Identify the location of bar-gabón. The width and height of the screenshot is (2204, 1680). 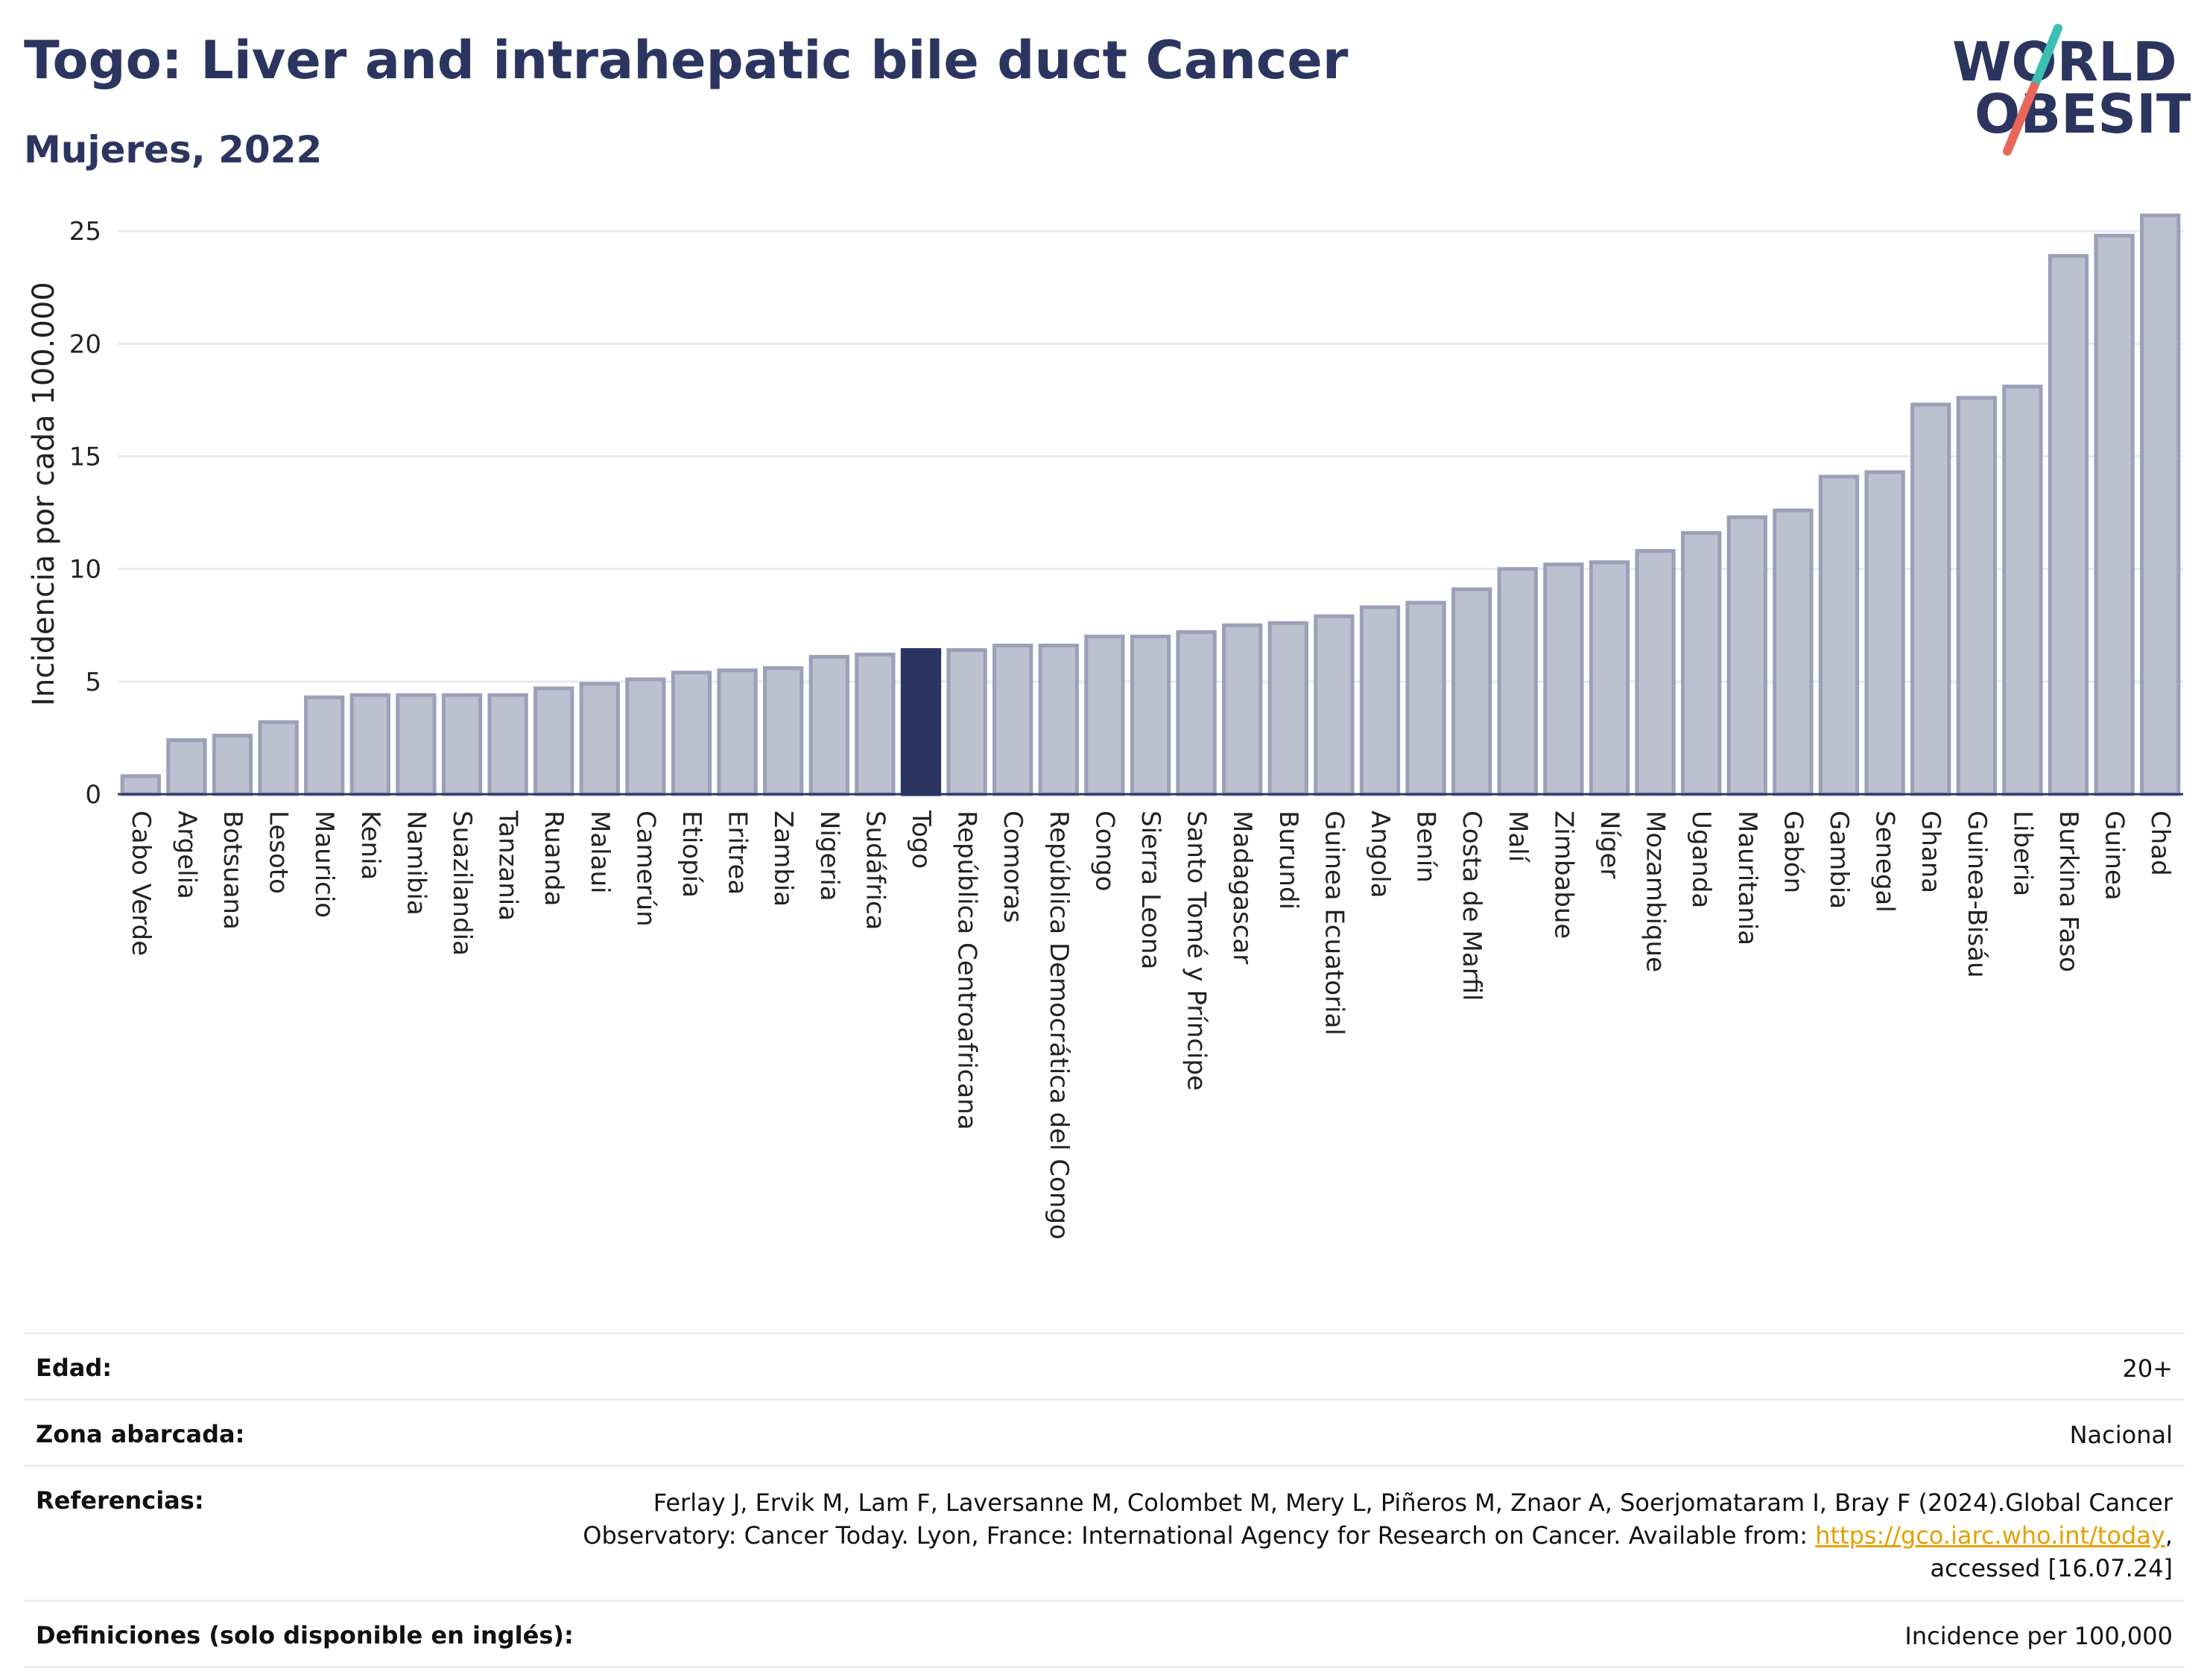
(1793, 652).